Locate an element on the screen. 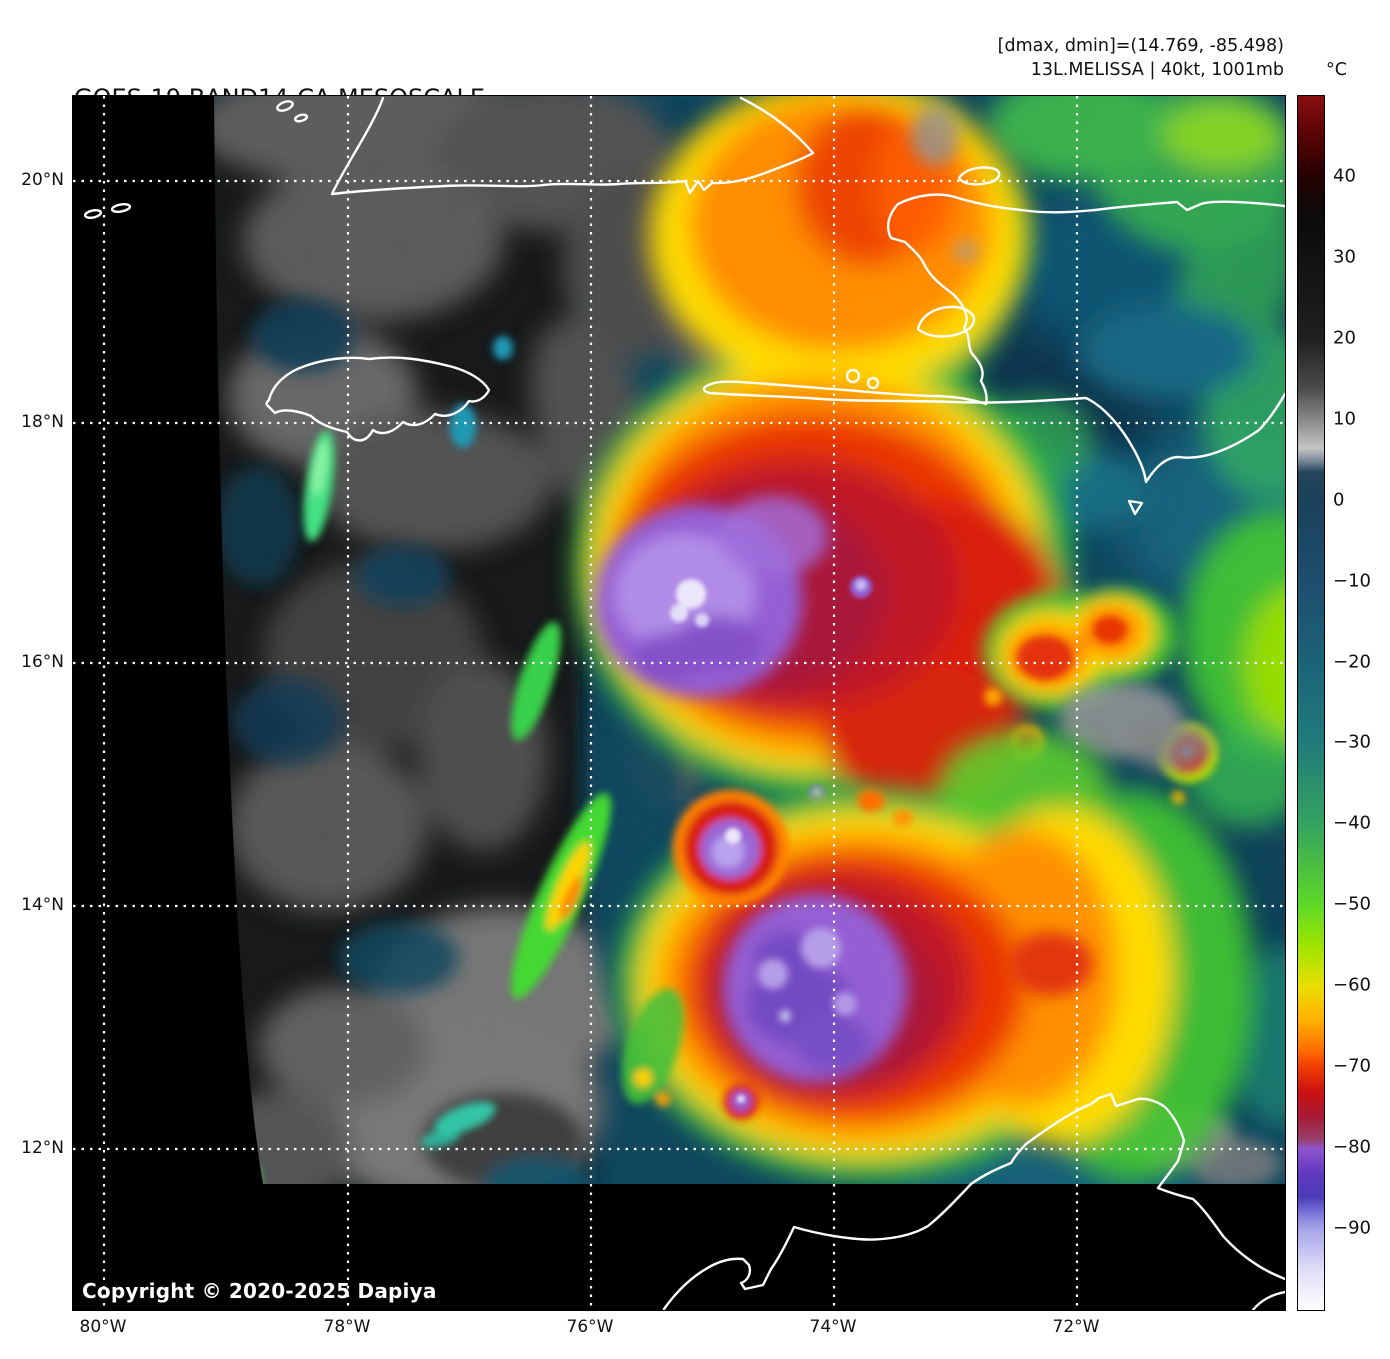  lon-tick-label: 76°W is located at coordinates (590, 1327).